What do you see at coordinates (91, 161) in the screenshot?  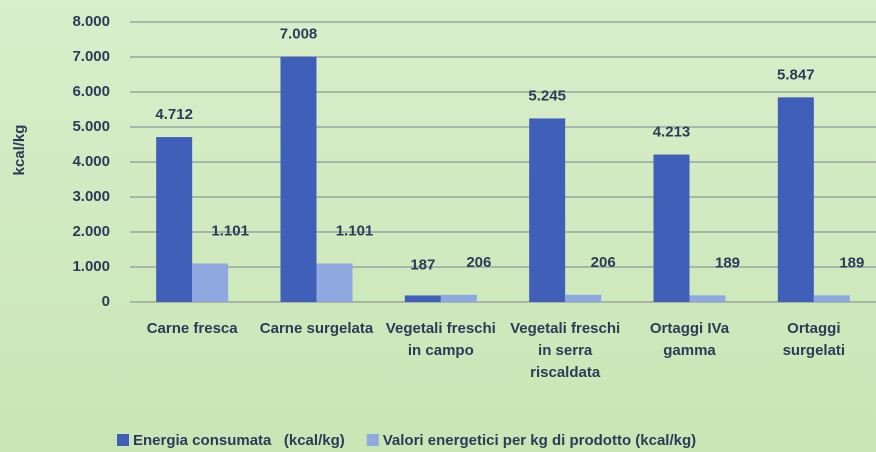 I see `y-tick-label: 4.000` at bounding box center [91, 161].